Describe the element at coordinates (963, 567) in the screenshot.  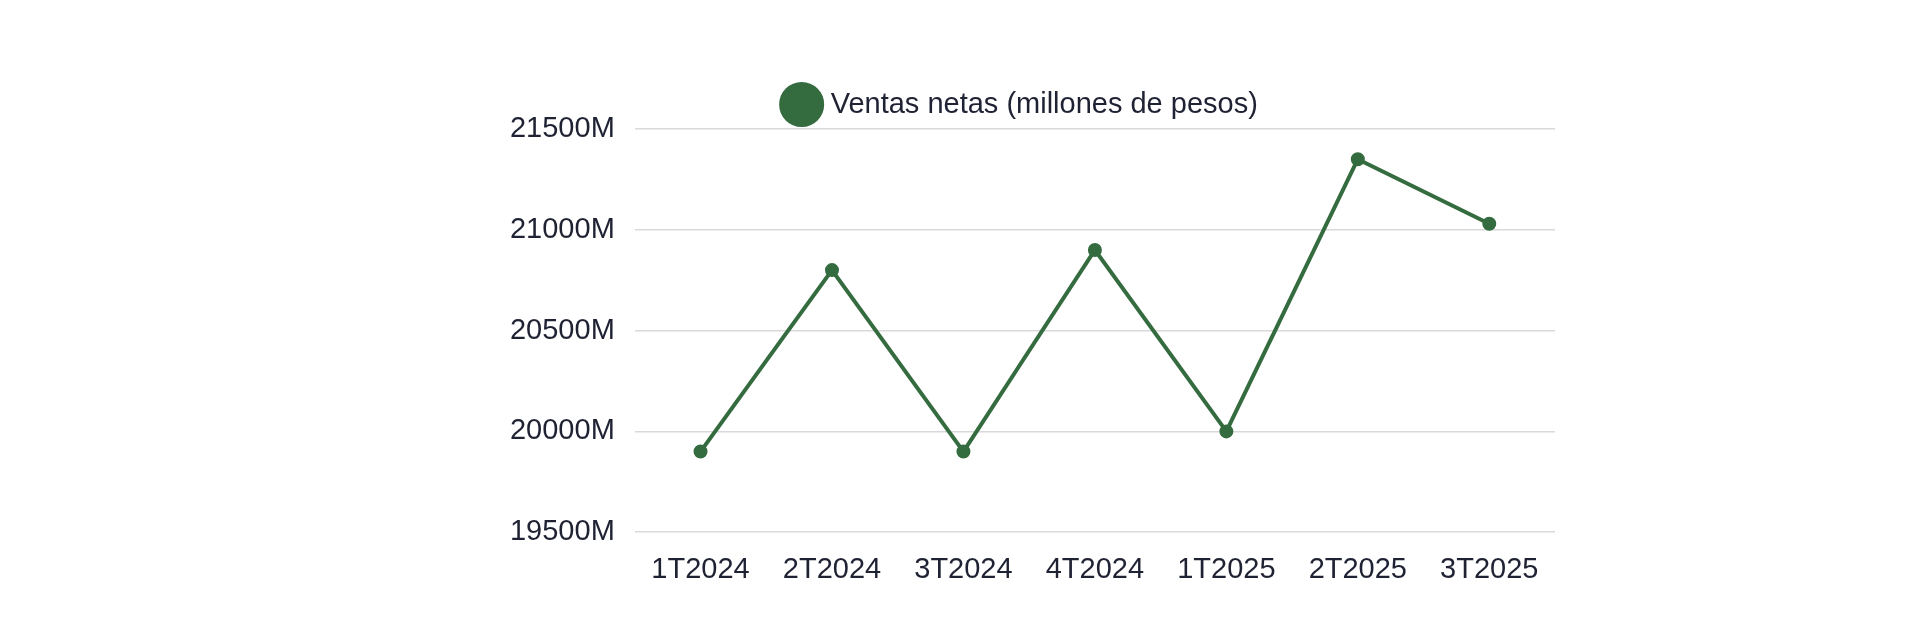
I see `x-tick-label: 3T2024` at that location.